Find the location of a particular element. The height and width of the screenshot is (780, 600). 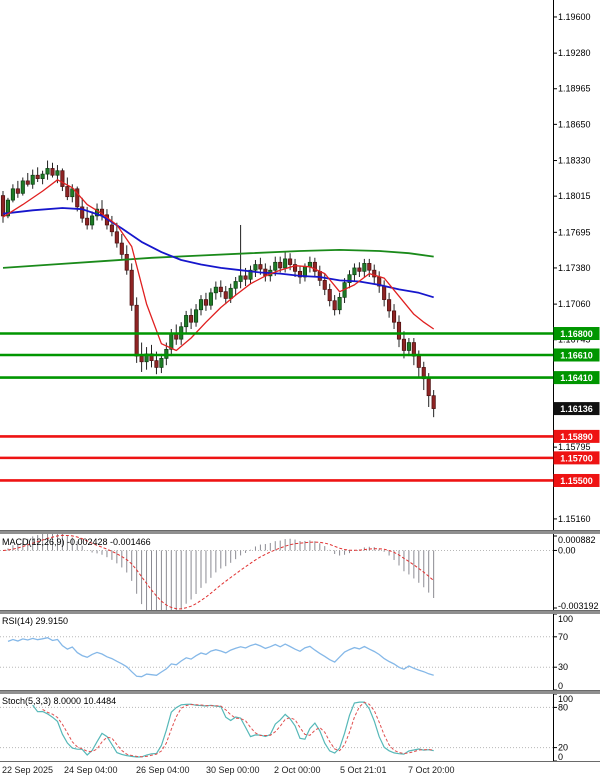

time-label: 24 Sep 04:00 is located at coordinates (91, 770).